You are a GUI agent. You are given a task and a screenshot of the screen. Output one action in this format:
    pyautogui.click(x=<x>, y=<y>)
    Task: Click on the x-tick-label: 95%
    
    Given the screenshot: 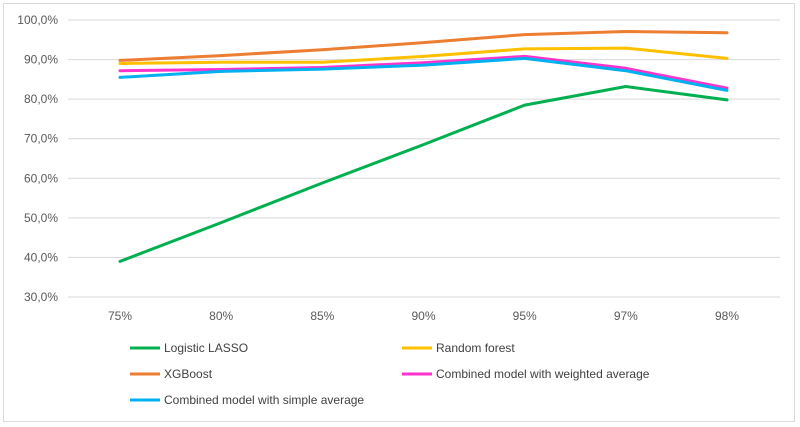 What is the action you would take?
    pyautogui.click(x=525, y=316)
    